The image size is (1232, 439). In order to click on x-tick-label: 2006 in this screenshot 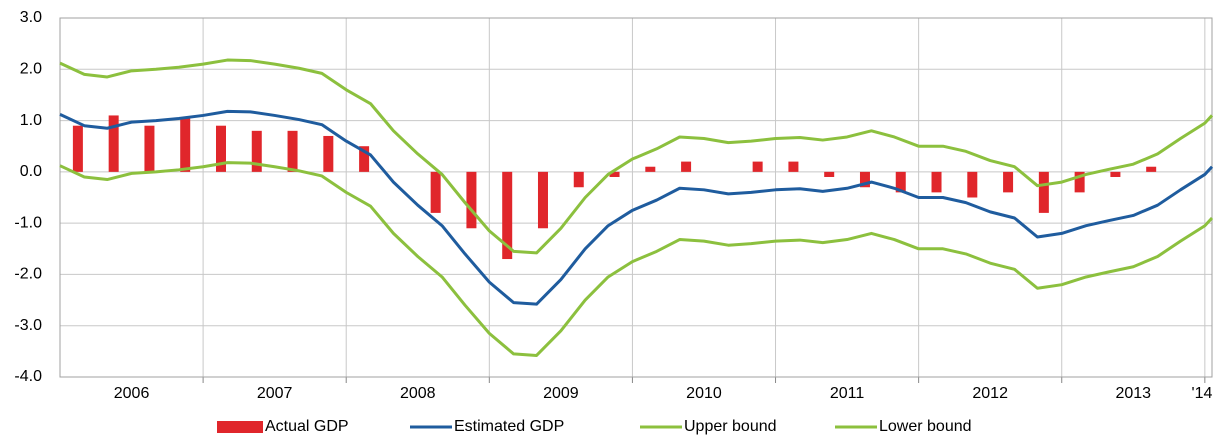, I will do `click(132, 393)`.